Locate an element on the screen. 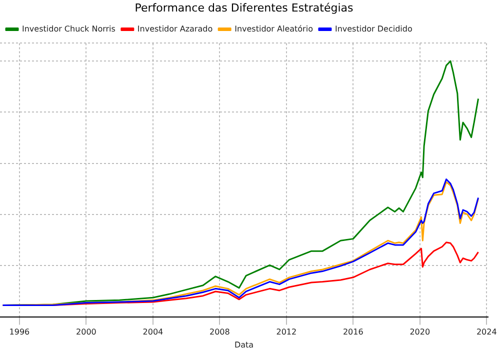 The height and width of the screenshot is (350, 500). x-tick-label: 2000 is located at coordinates (86, 332).